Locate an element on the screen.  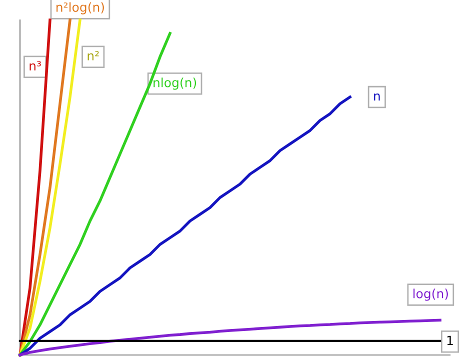
series-label: log(n) is located at coordinates (430, 294).